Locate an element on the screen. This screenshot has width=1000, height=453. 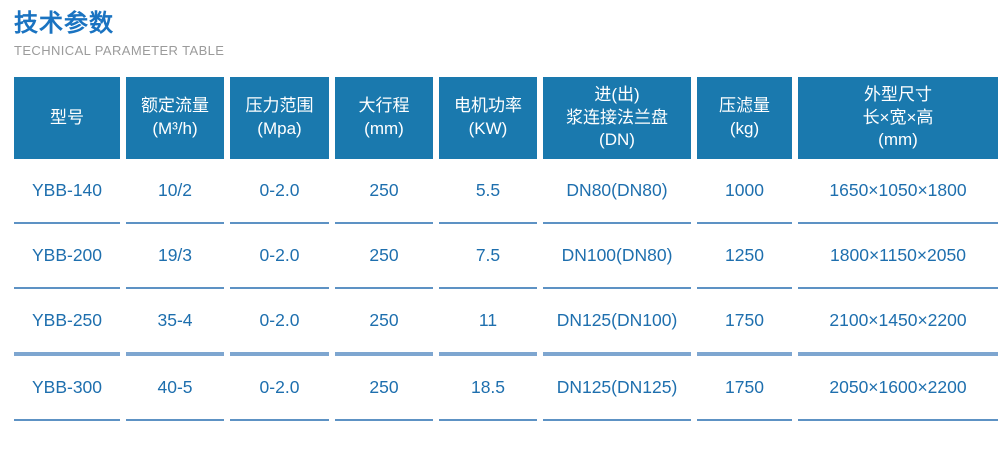
header-cell-slurry-flange: 进(出) 浆连接法兰盘 (DN) is located at coordinates (617, 117).